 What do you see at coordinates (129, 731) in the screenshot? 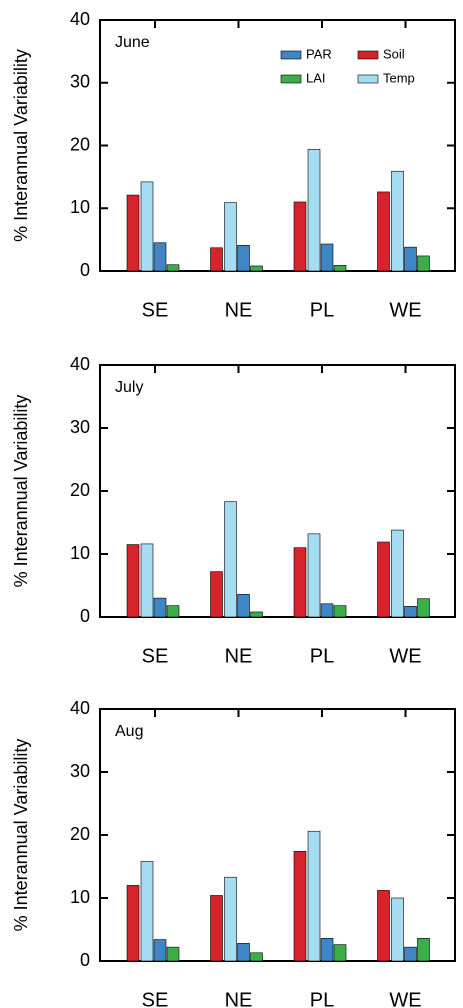
I see `panel-title: Aug` at bounding box center [129, 731].